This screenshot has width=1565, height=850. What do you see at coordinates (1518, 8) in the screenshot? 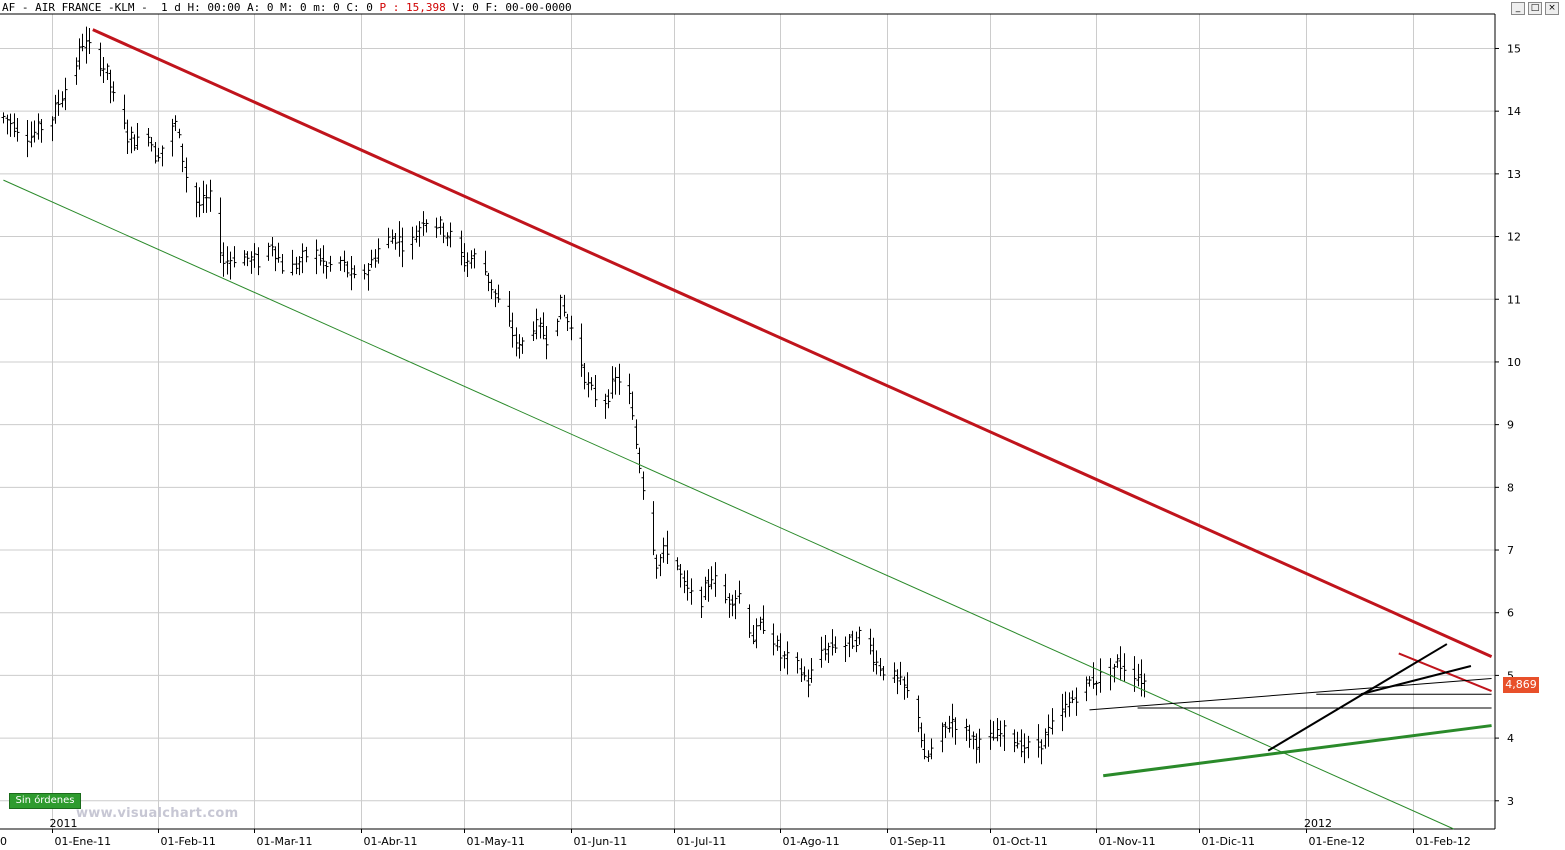
I see `minimize-button: _` at bounding box center [1518, 8].